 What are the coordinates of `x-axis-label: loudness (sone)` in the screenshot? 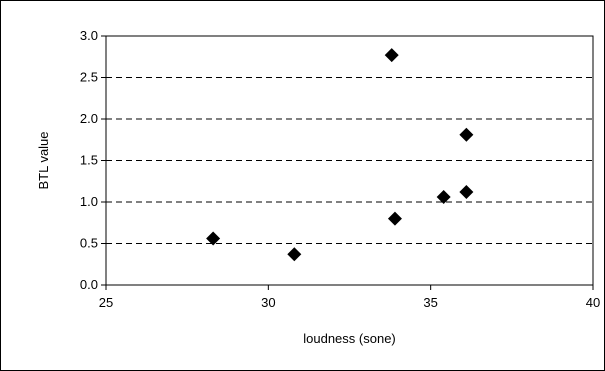 It's located at (349, 338).